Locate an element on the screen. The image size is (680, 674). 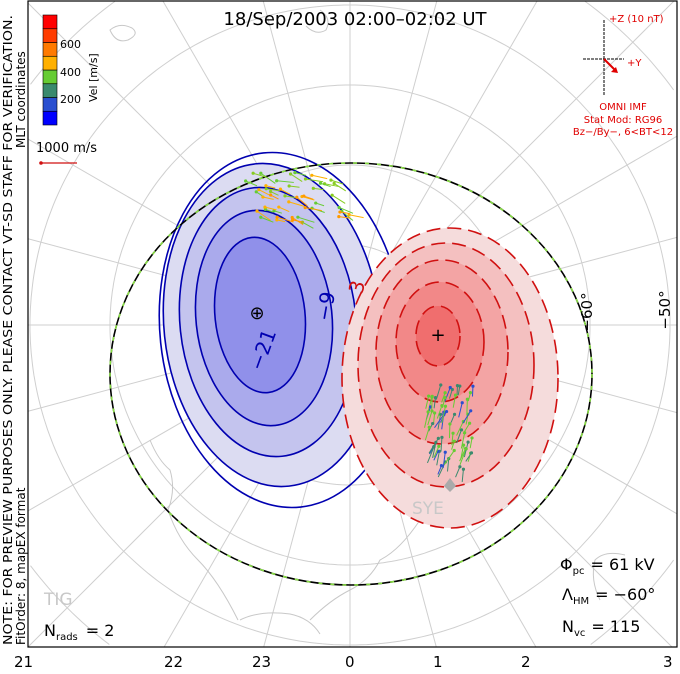
lat-label-50: −50° is located at coordinates (665, 309).